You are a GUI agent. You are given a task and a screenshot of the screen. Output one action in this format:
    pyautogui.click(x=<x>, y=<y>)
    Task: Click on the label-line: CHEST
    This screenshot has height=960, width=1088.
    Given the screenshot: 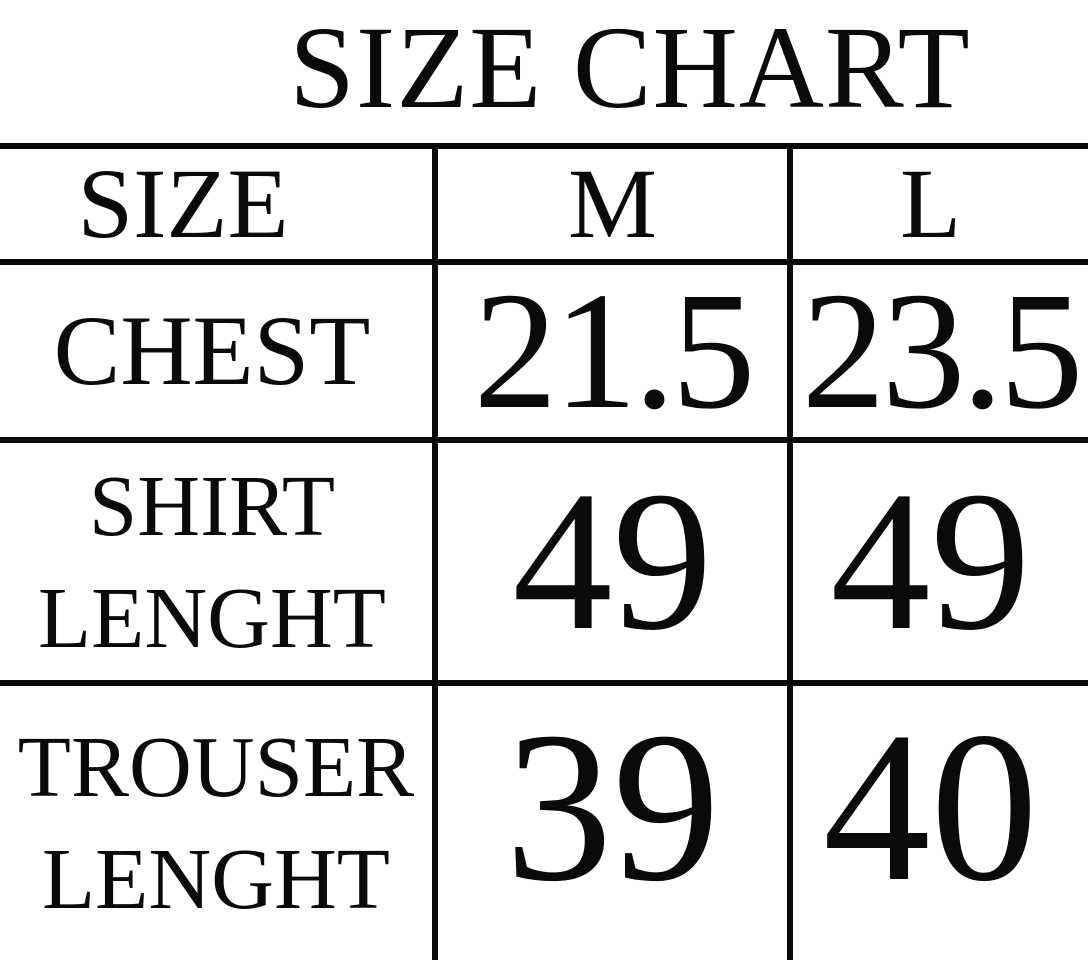 What is the action you would take?
    pyautogui.click(x=212, y=350)
    